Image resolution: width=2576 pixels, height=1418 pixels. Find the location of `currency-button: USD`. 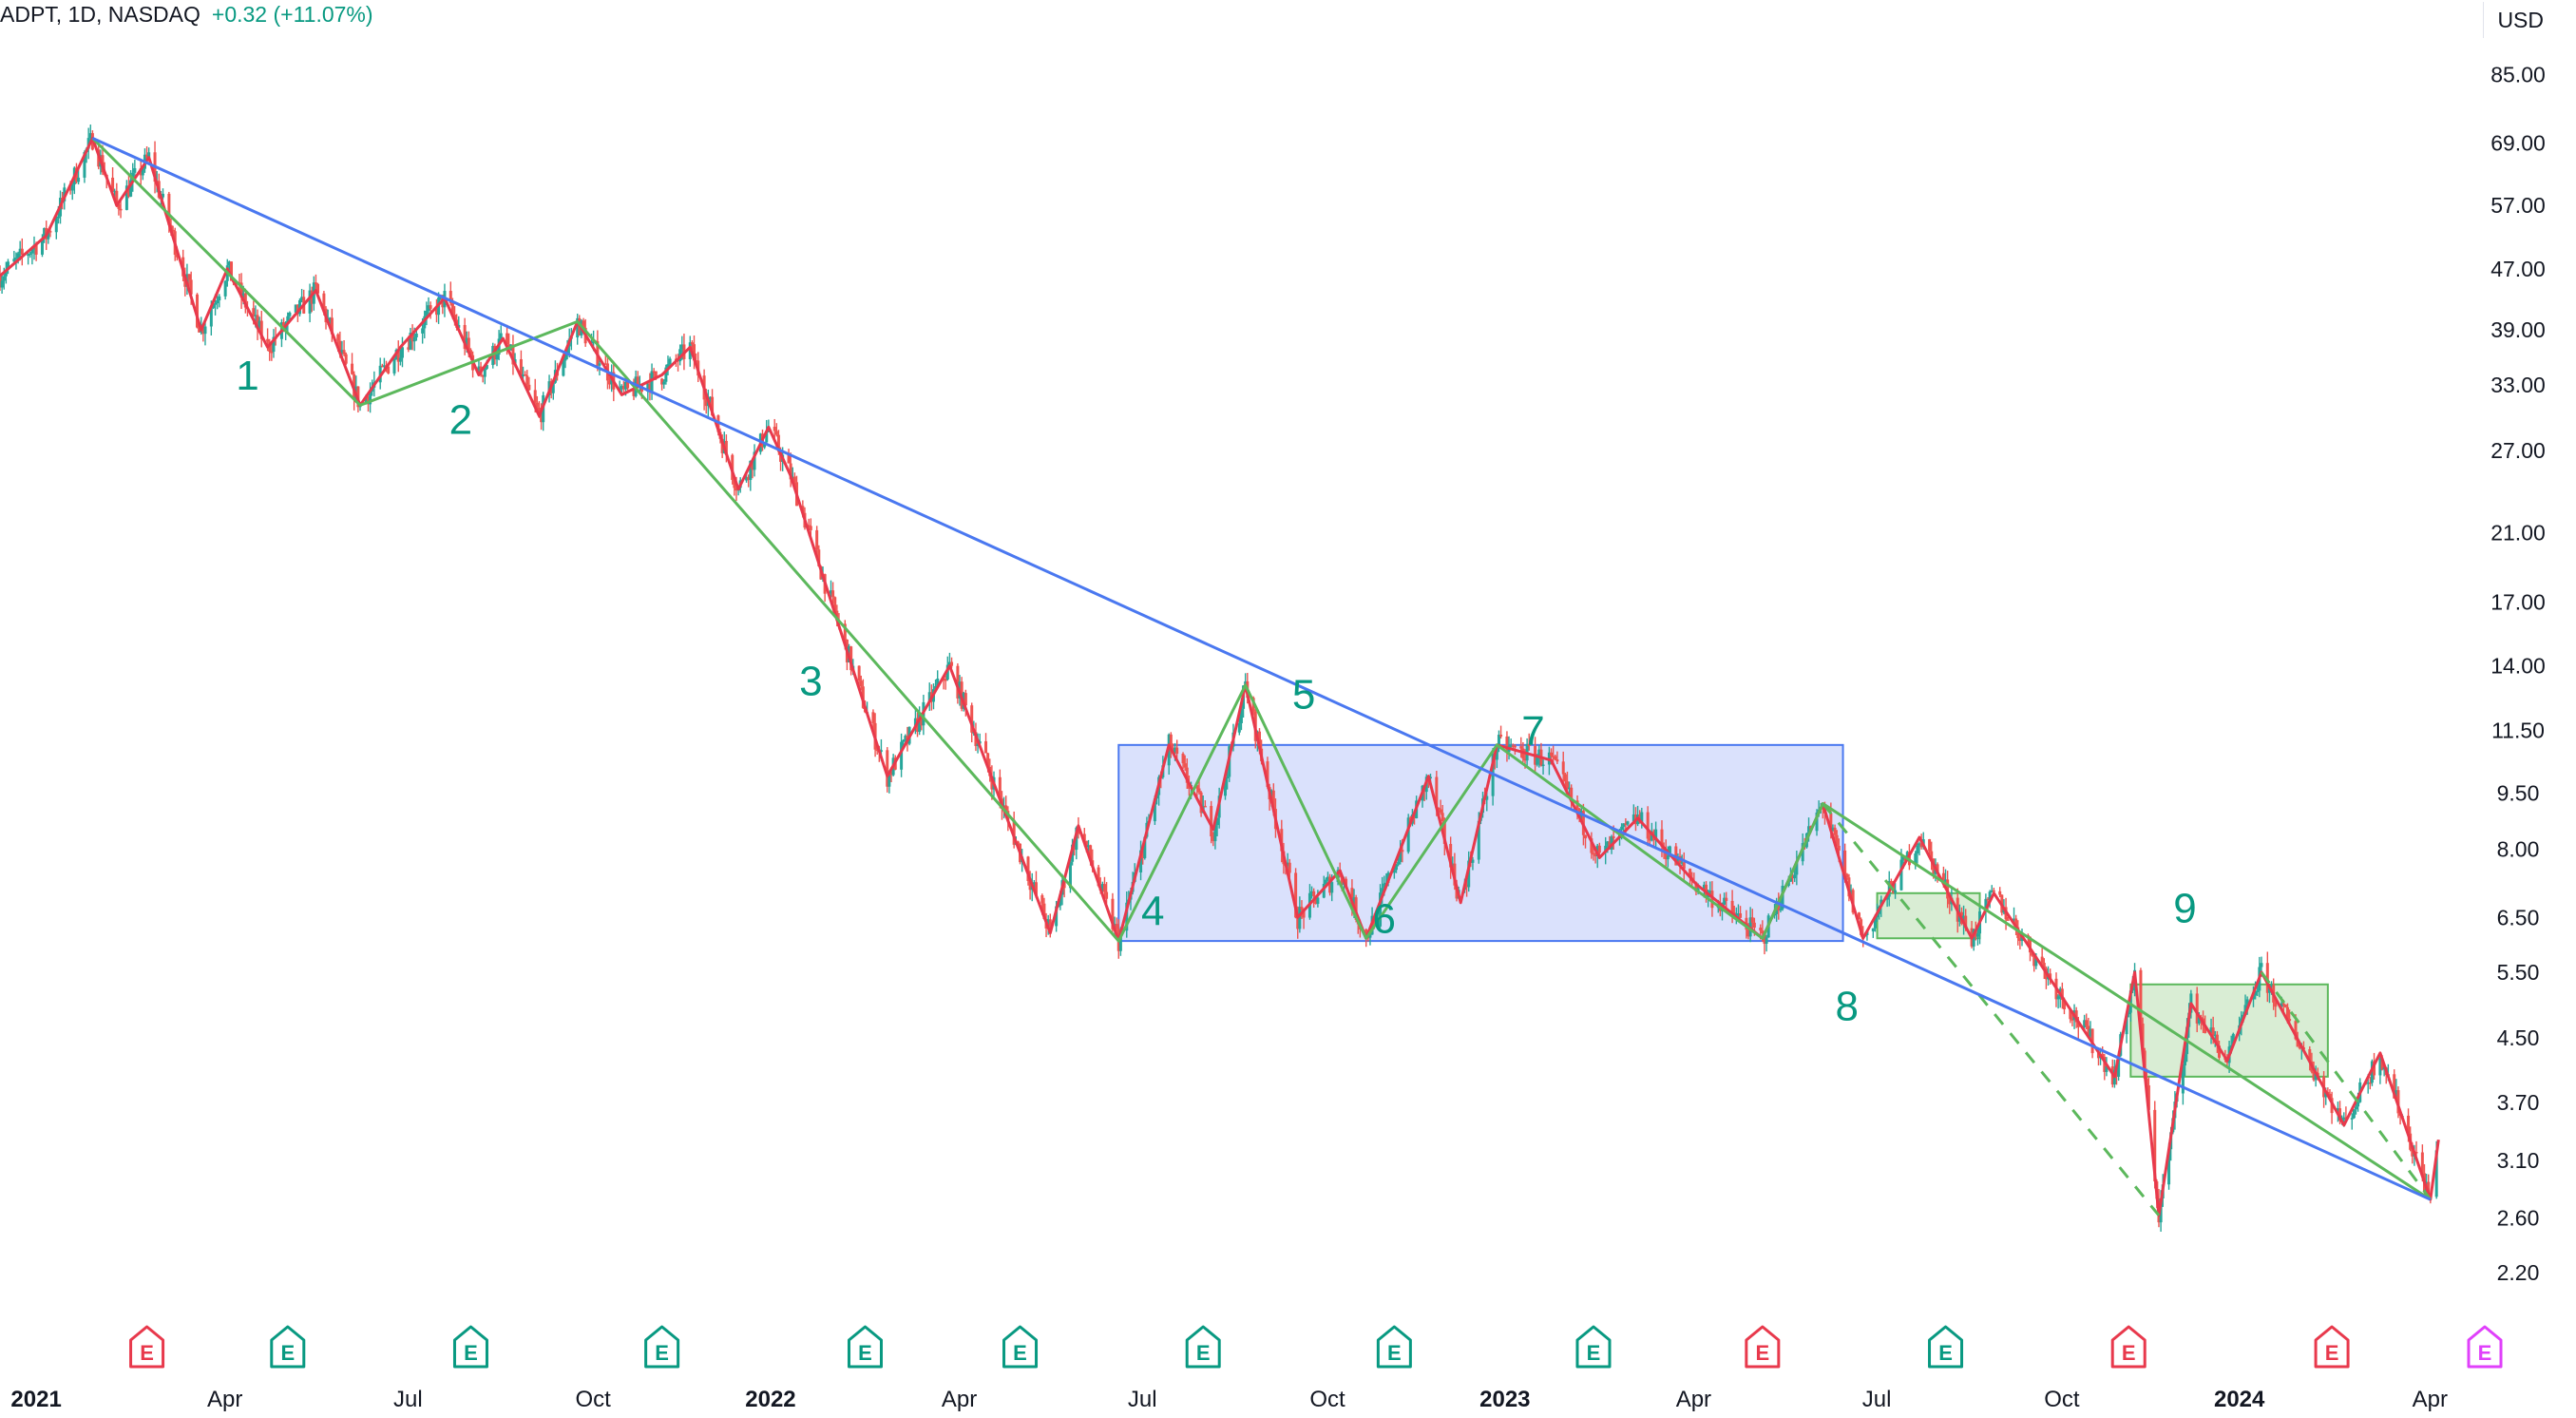

currency-button: USD is located at coordinates (2520, 20).